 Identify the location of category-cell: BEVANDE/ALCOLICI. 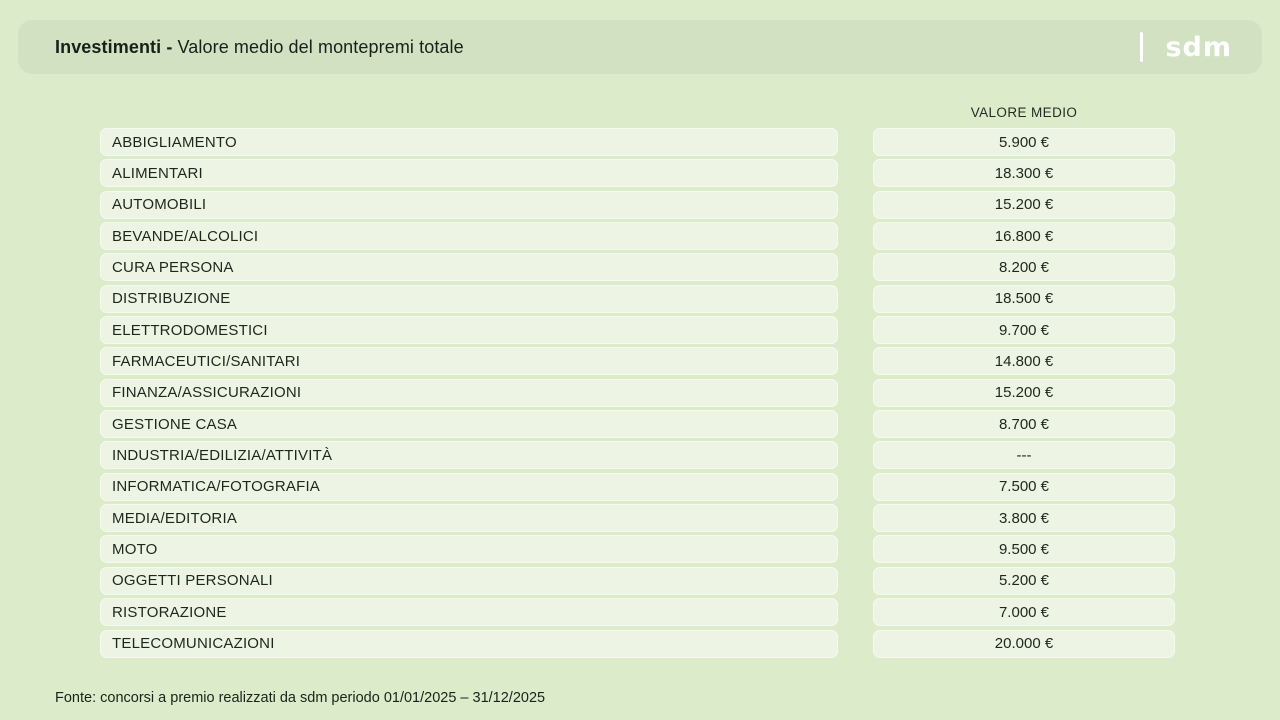
(469, 236).